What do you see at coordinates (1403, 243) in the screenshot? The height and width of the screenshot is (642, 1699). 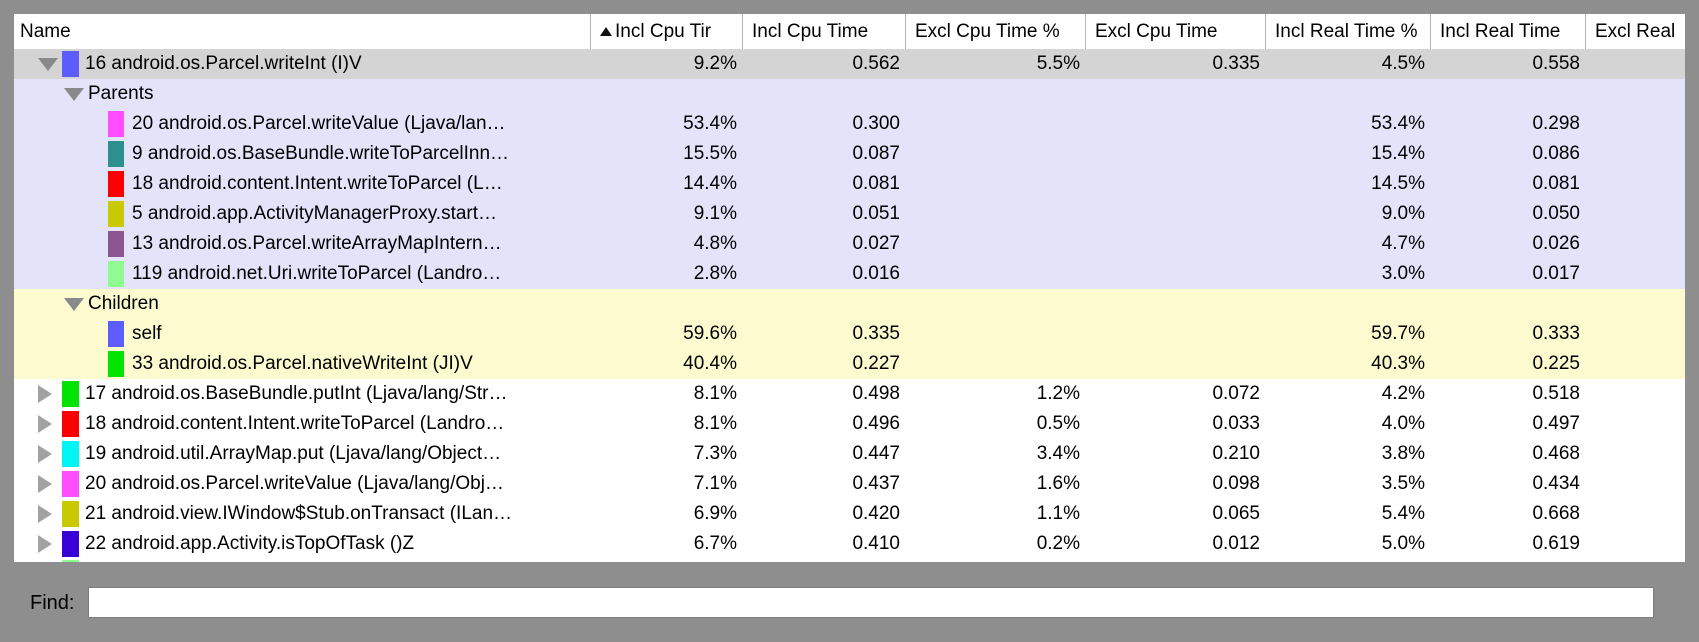 I see `value-cell: 4.7%` at bounding box center [1403, 243].